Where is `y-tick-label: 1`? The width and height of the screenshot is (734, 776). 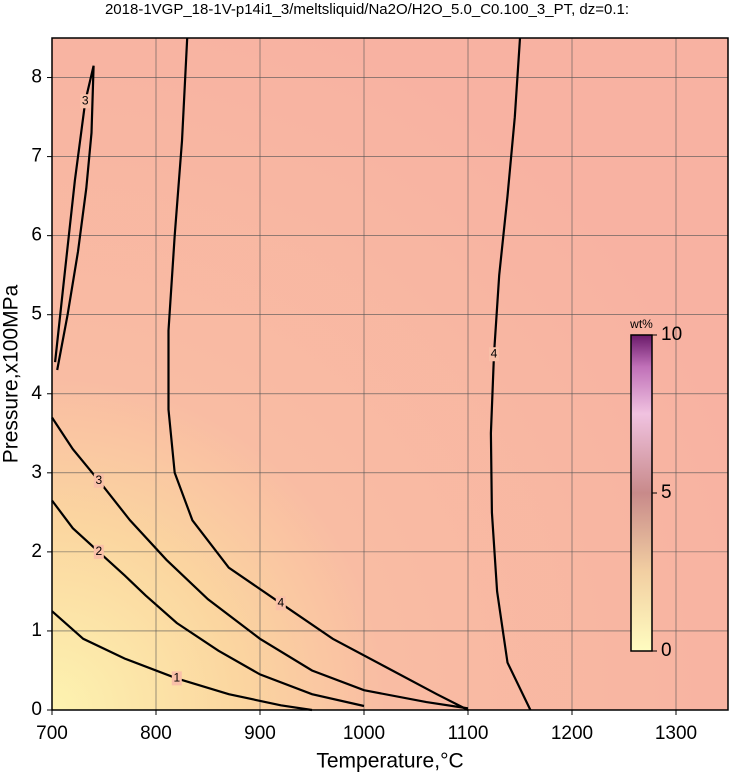 y-tick-label: 1 is located at coordinates (36, 630).